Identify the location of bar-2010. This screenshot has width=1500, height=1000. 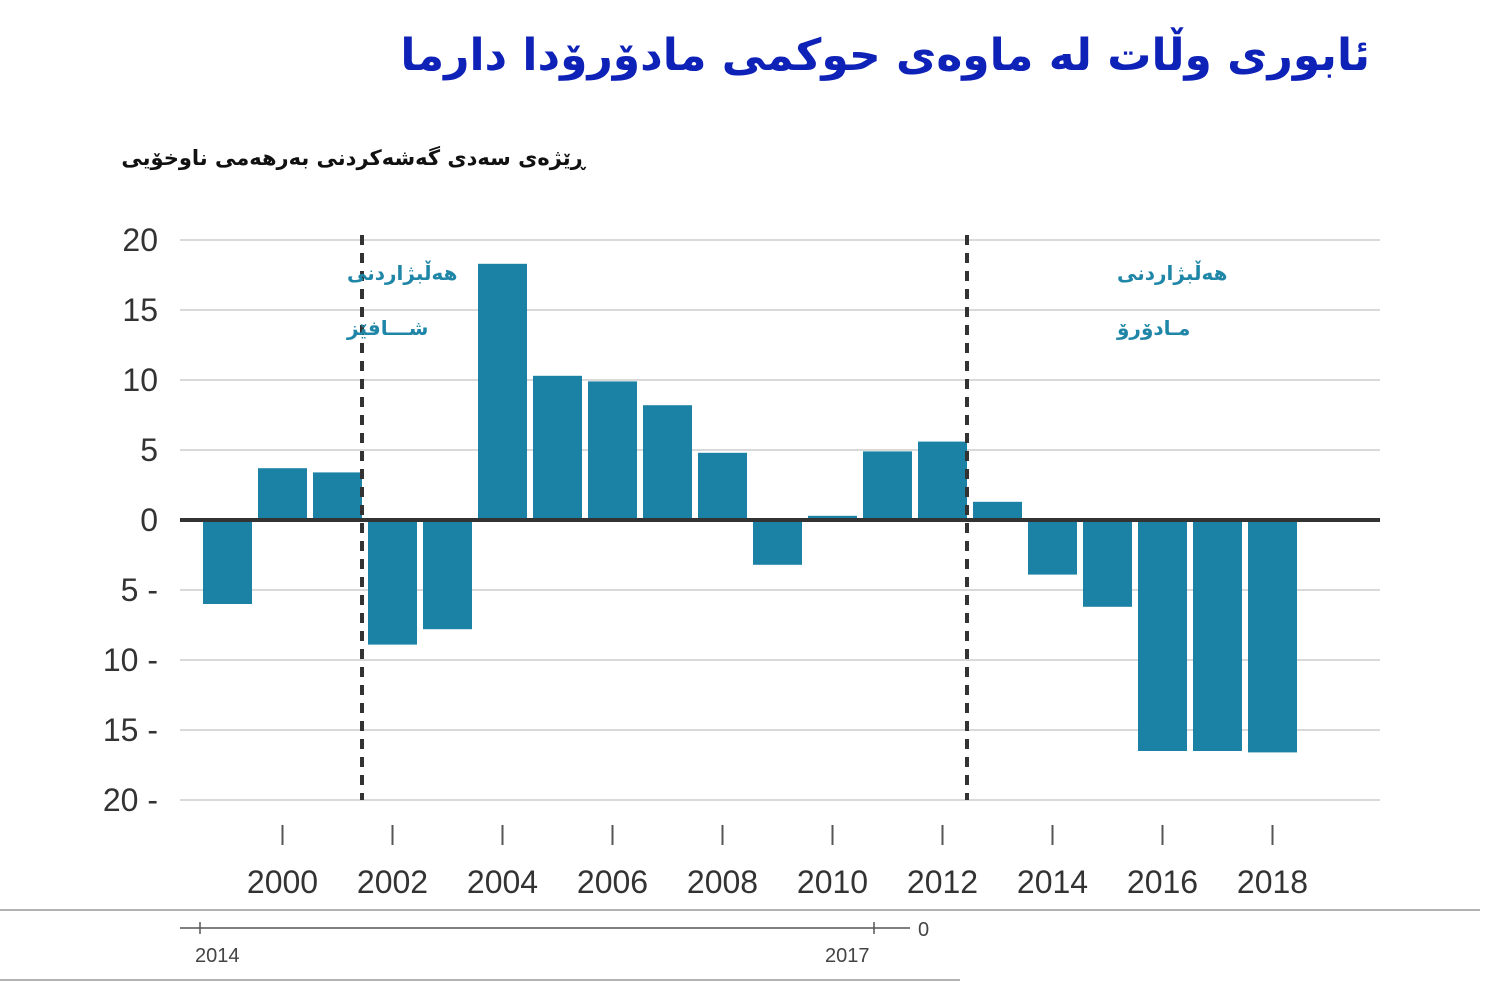
(832, 517).